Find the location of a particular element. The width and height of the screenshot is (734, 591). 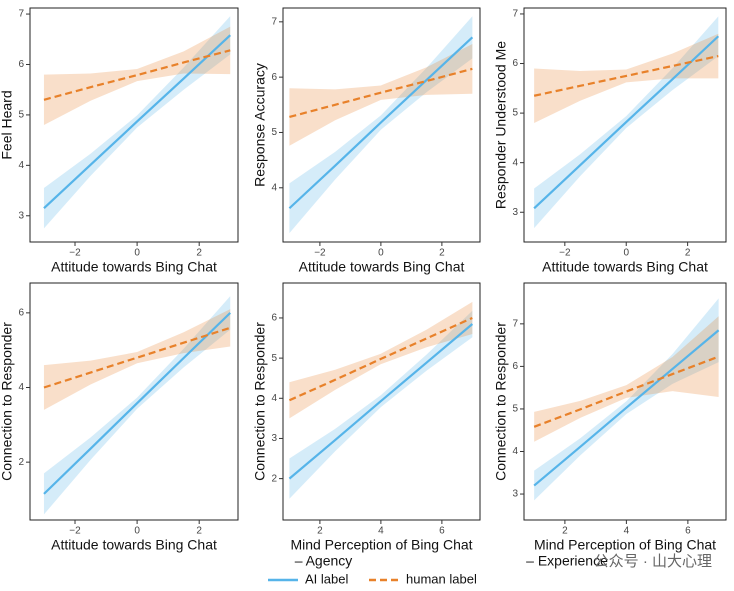

legend-label: human label is located at coordinates (441, 578).